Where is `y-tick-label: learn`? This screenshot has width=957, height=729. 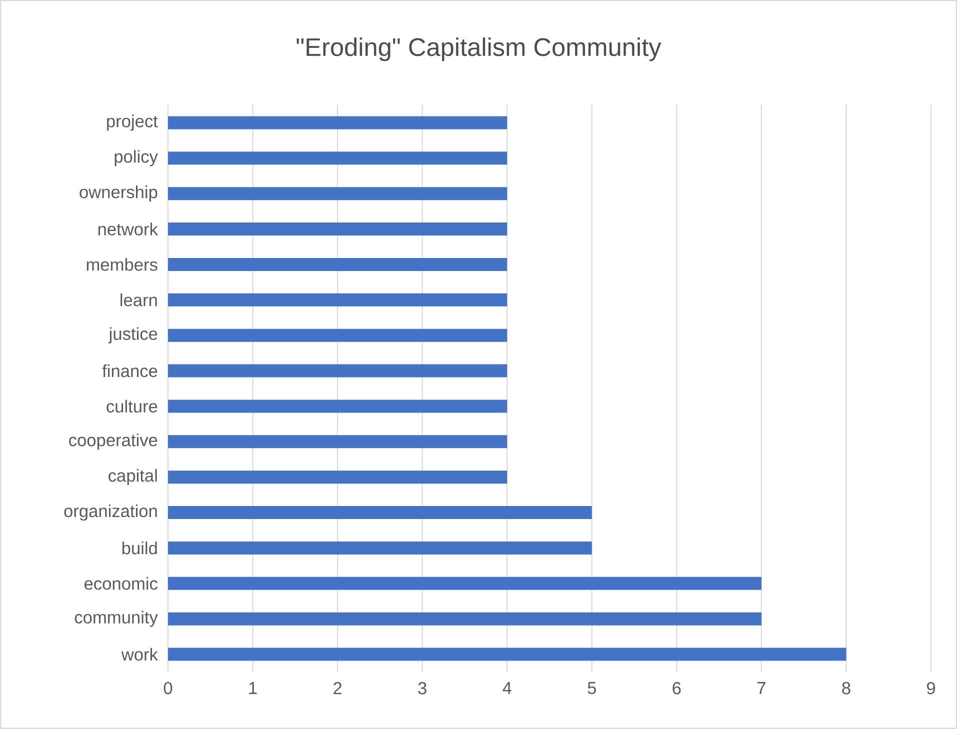
y-tick-label: learn is located at coordinates (138, 300).